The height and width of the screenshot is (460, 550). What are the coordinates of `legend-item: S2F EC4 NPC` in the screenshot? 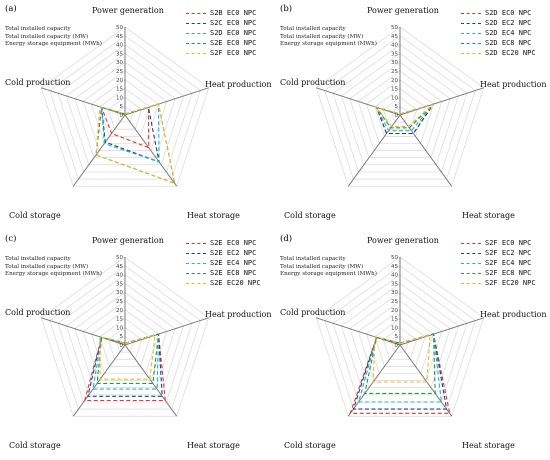 It's located at (498, 263).